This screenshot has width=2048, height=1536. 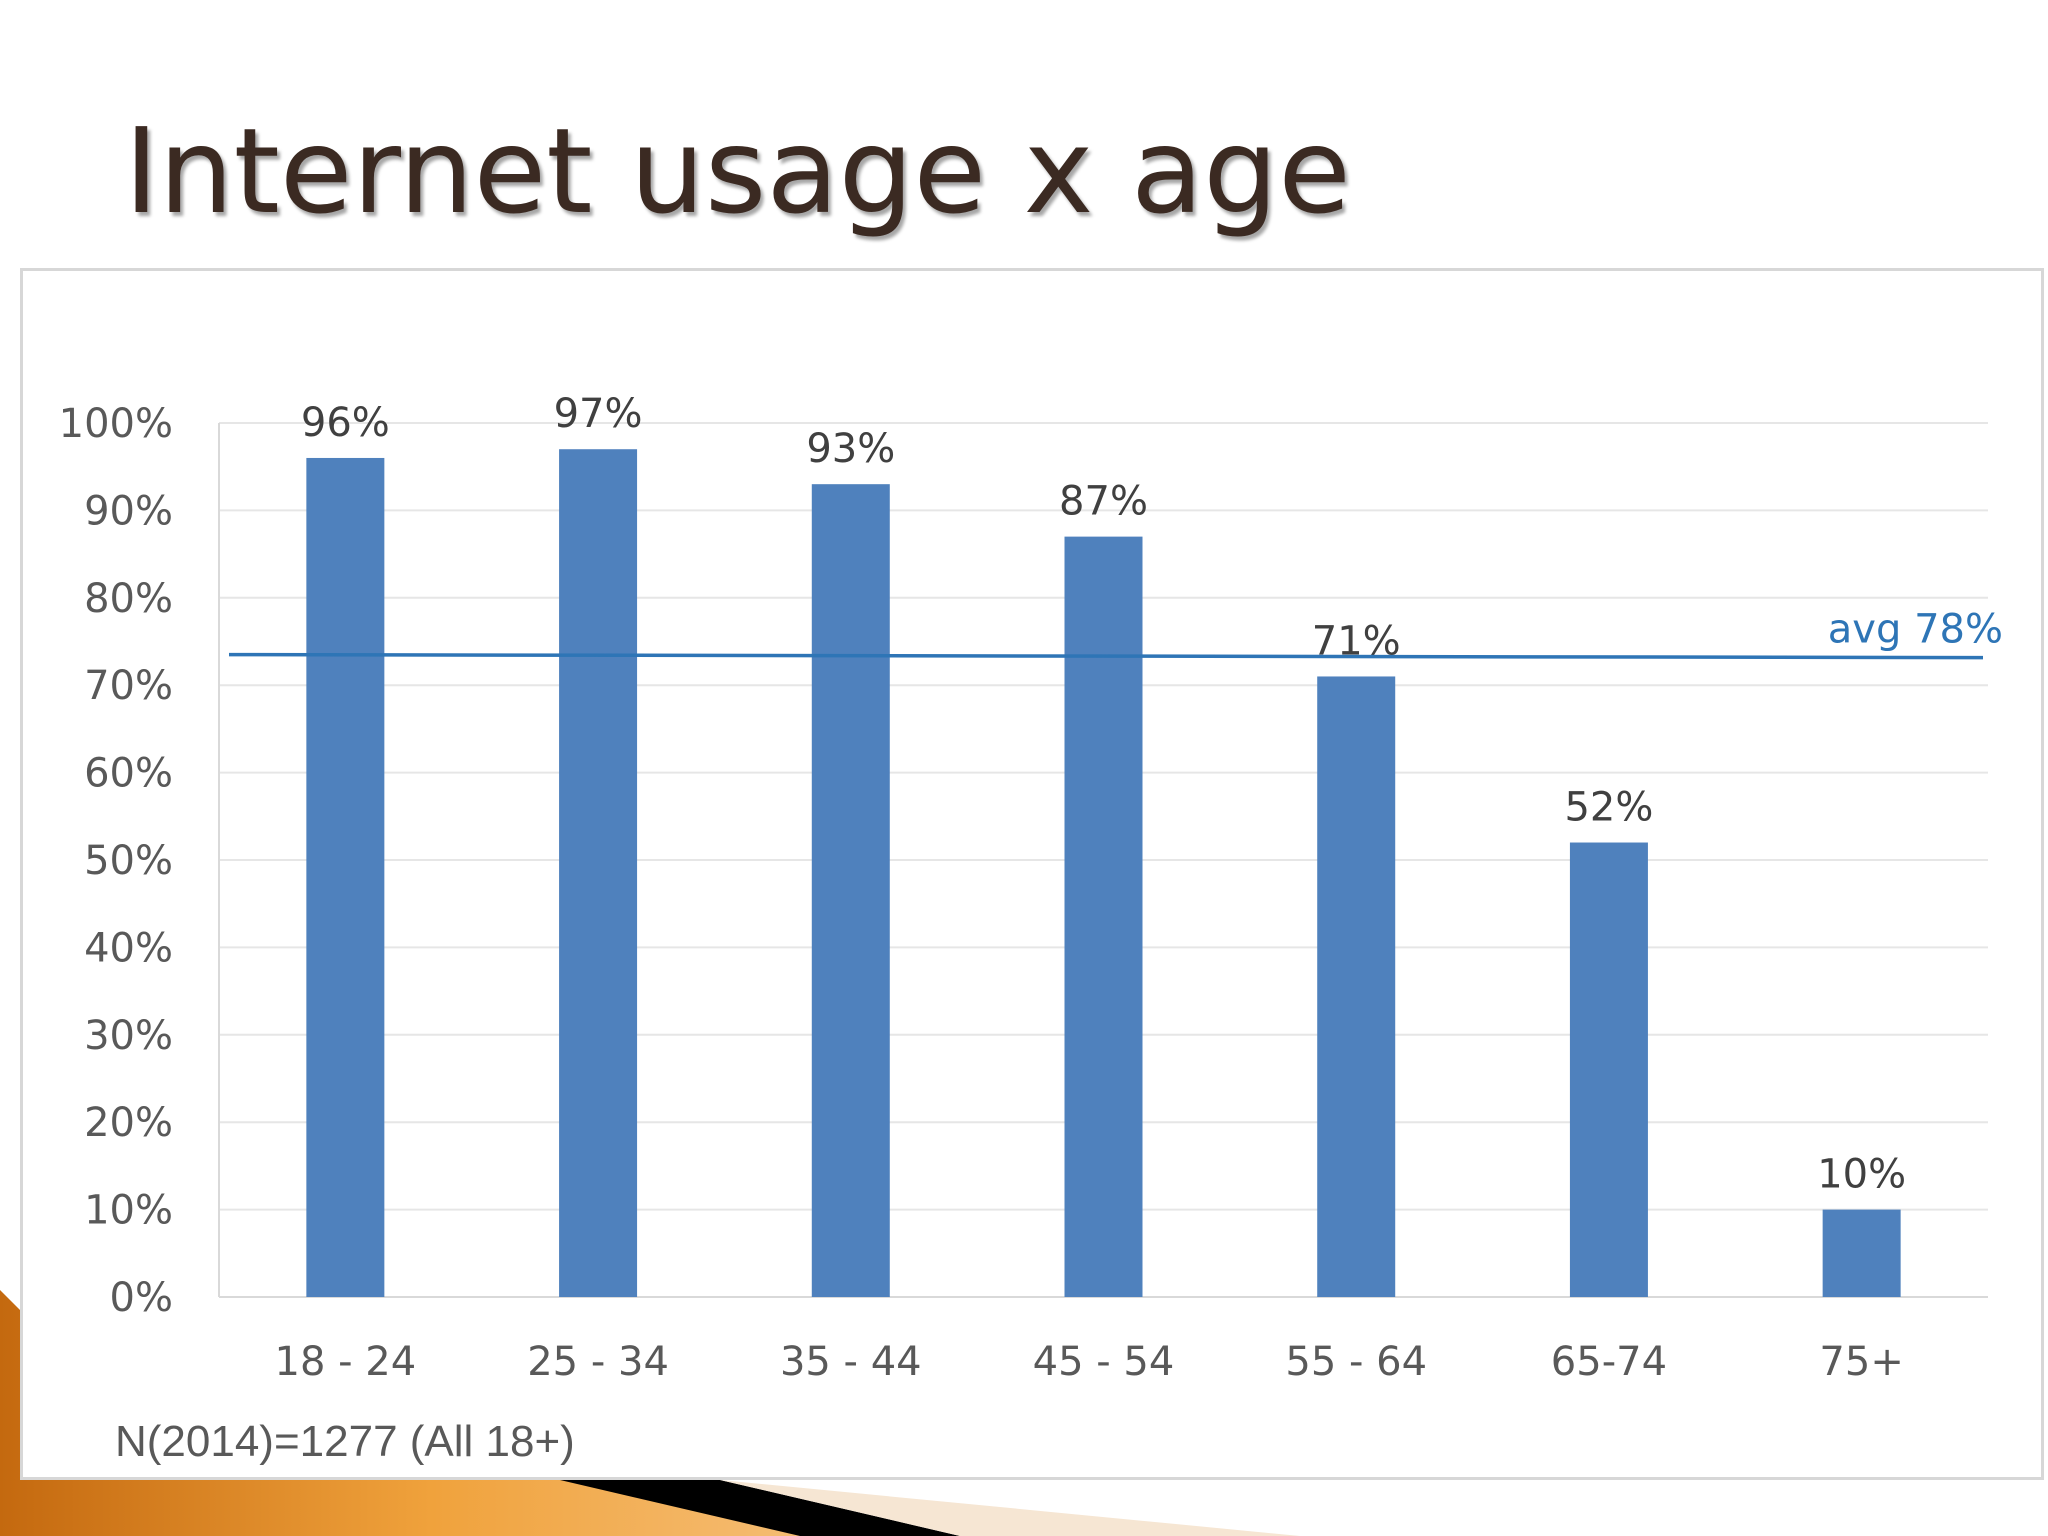 I want to click on data-label: 96%, so click(x=345, y=423).